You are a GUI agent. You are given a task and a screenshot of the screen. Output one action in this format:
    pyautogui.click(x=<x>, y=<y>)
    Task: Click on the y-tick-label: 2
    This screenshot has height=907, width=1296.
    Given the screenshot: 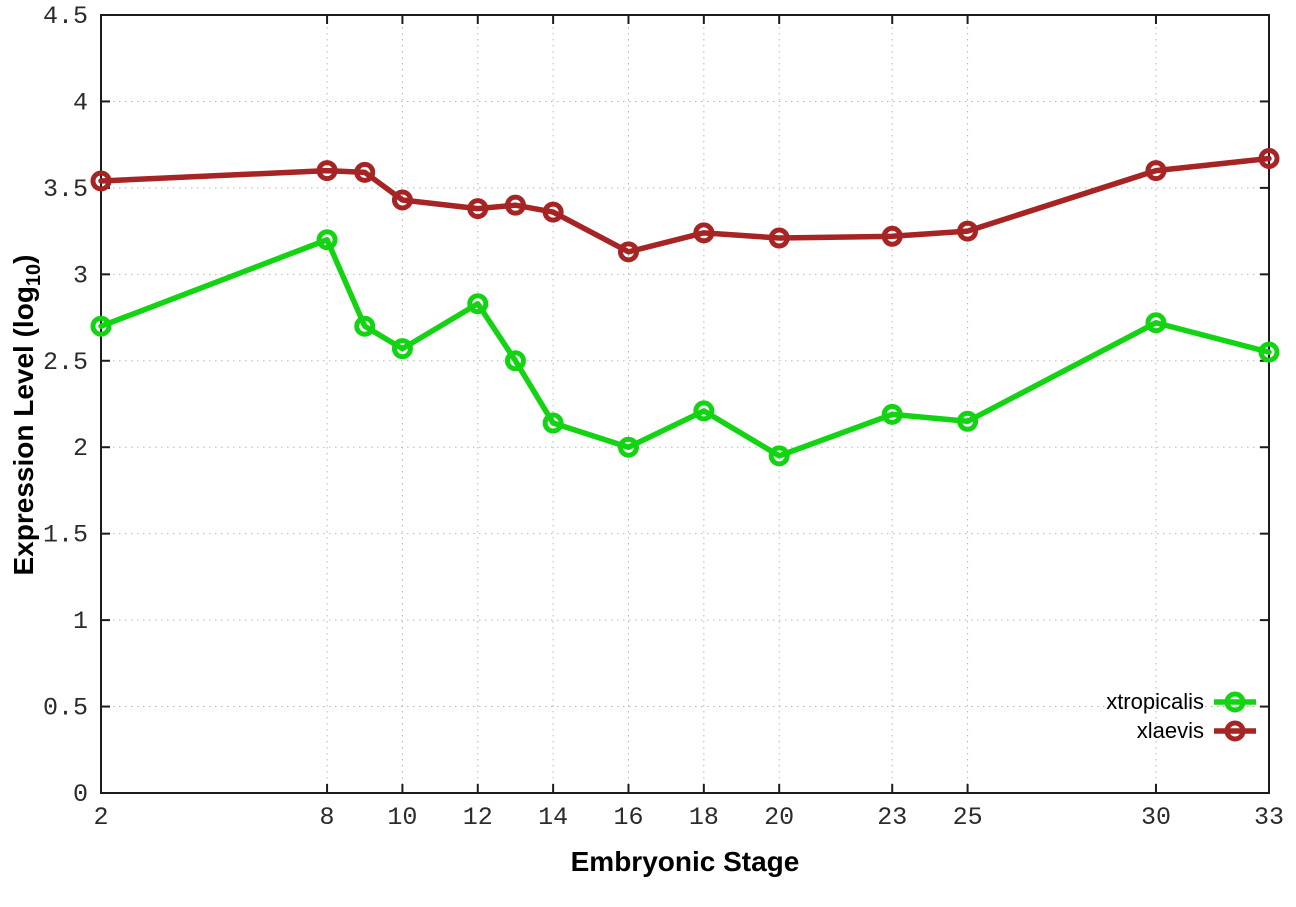 What is the action you would take?
    pyautogui.click(x=80, y=448)
    